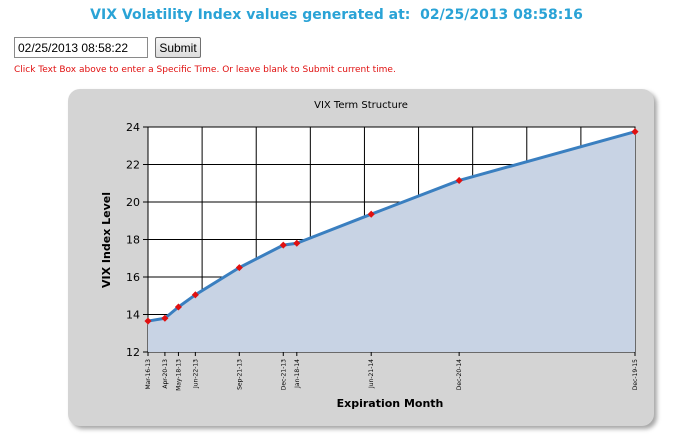 This screenshot has height=447, width=673. I want to click on y-tick-label: 12, so click(133, 352).